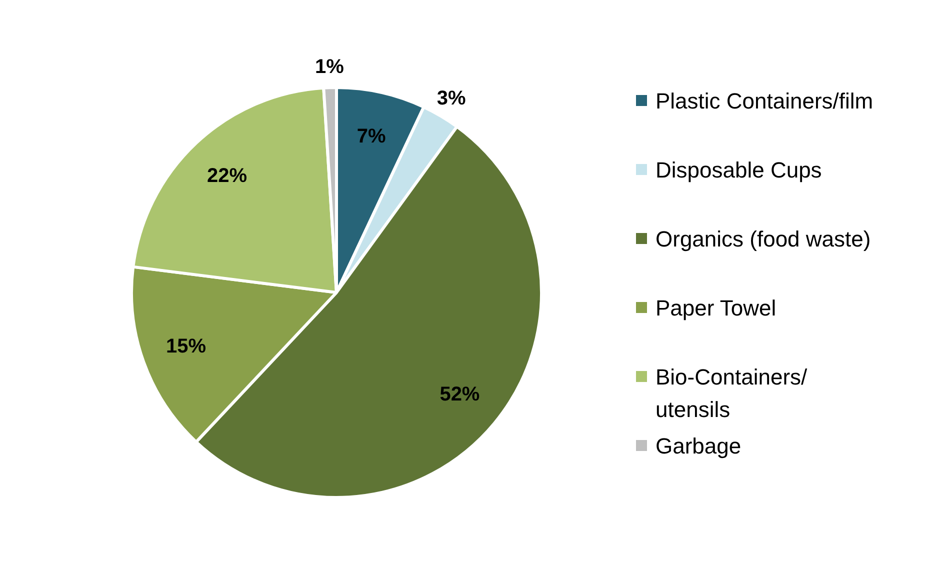 The width and height of the screenshot is (928, 562). What do you see at coordinates (716, 308) in the screenshot?
I see `legend-label: Paper Towel` at bounding box center [716, 308].